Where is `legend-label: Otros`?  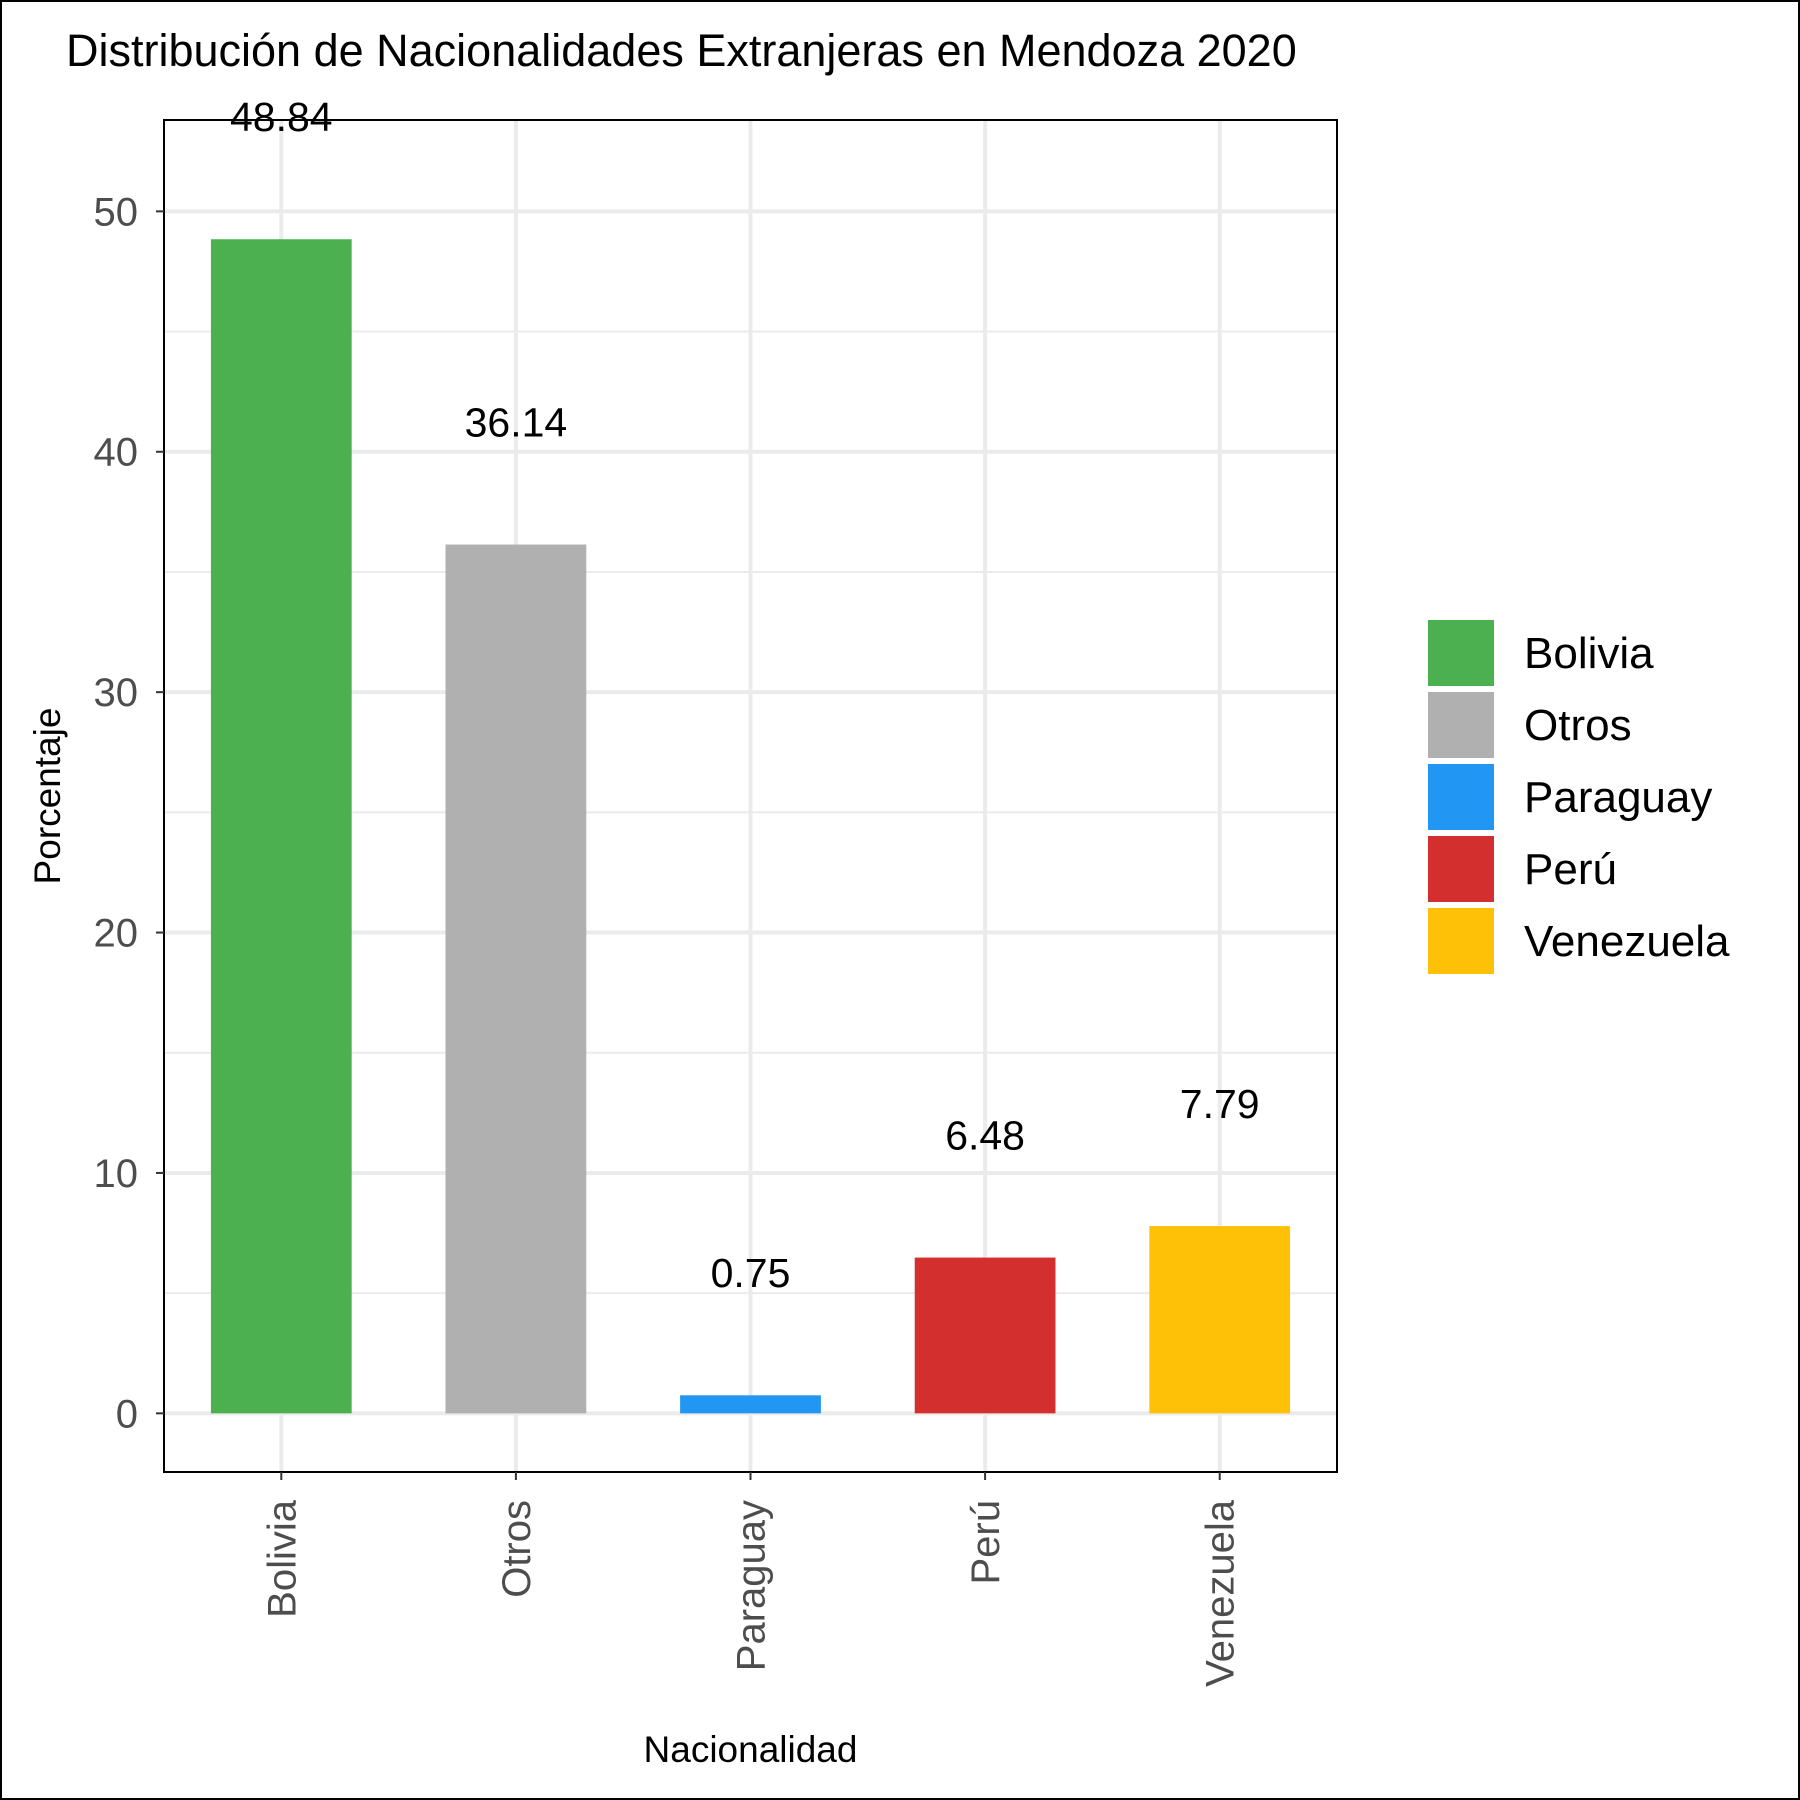 legend-label: Otros is located at coordinates (1578, 725).